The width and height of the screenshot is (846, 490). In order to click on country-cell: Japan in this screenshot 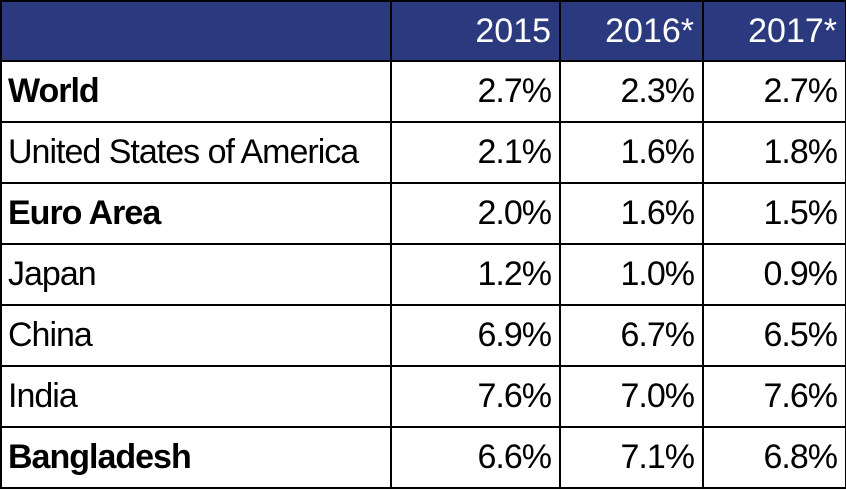, I will do `click(196, 274)`.